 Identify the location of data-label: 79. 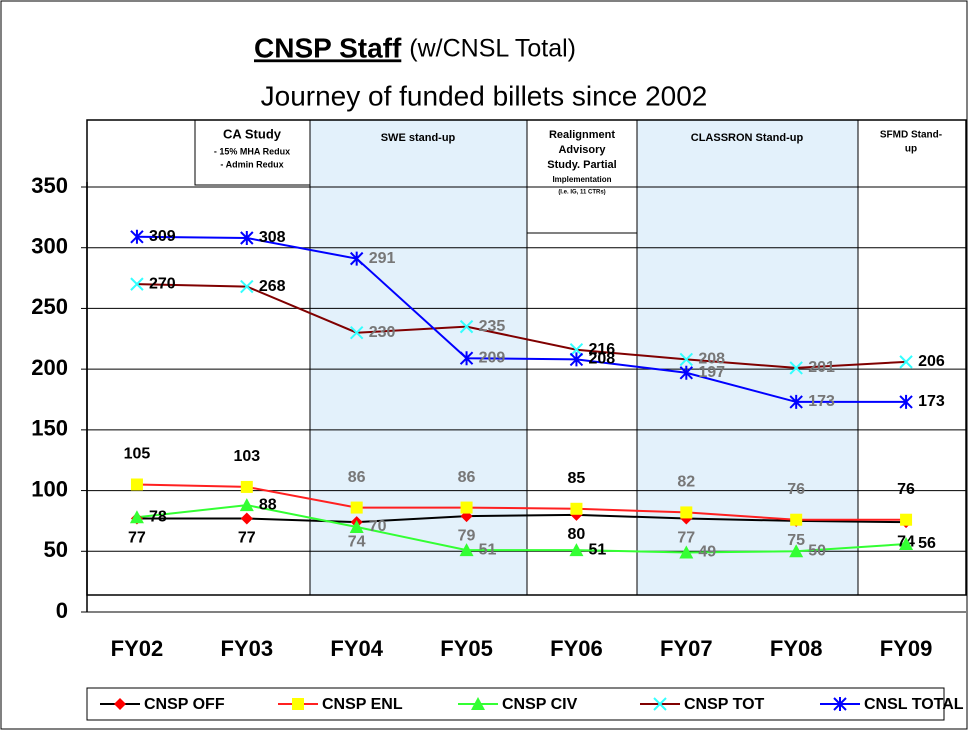
(467, 535).